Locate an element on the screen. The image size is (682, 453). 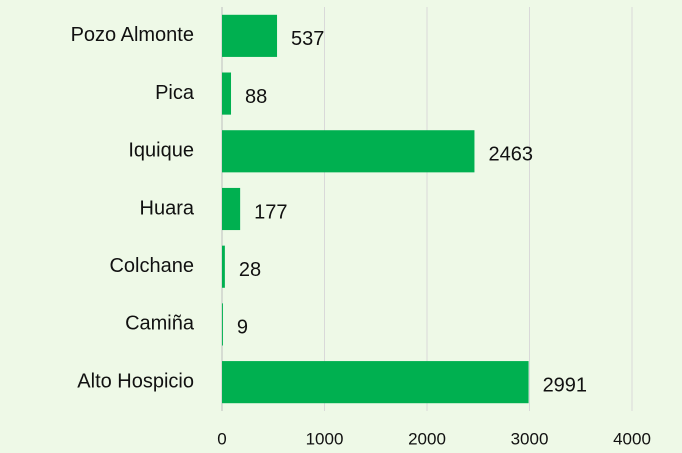
y-tick-label: Colchane is located at coordinates (151, 266).